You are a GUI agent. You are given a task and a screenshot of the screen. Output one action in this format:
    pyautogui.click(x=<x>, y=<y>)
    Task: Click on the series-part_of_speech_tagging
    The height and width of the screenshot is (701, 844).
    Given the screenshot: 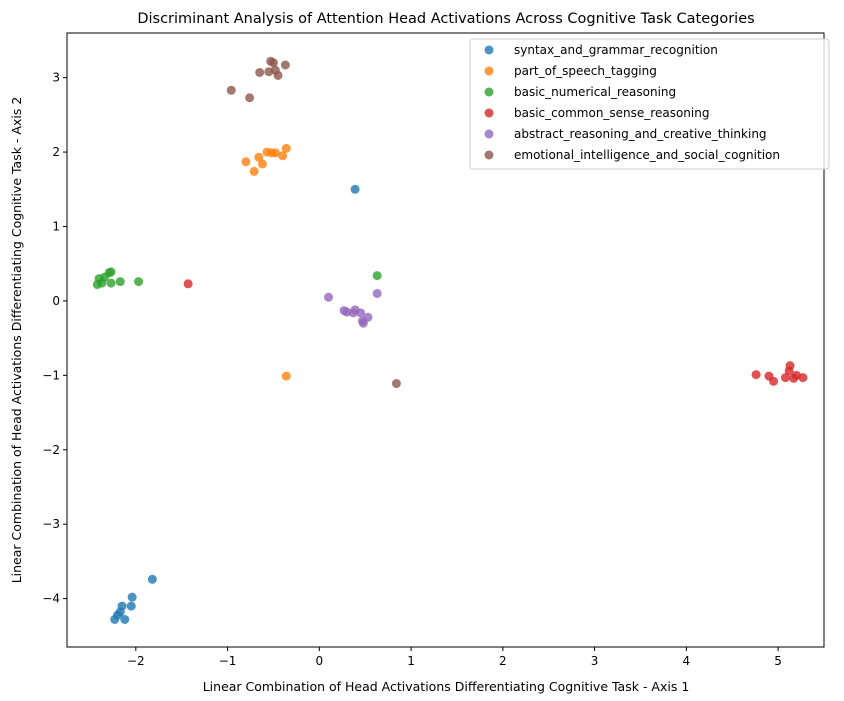 What is the action you would take?
    pyautogui.click(x=266, y=262)
    